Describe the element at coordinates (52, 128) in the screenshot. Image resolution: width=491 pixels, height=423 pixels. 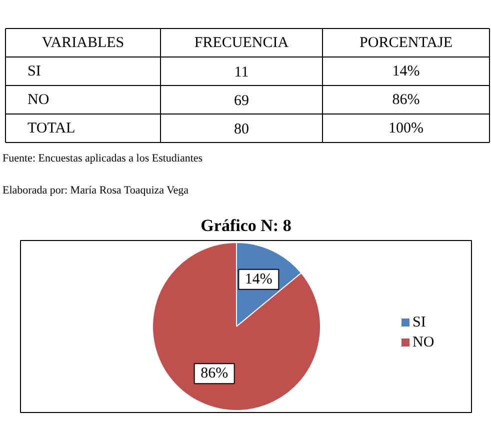
I see `text: TOTAL` at that location.